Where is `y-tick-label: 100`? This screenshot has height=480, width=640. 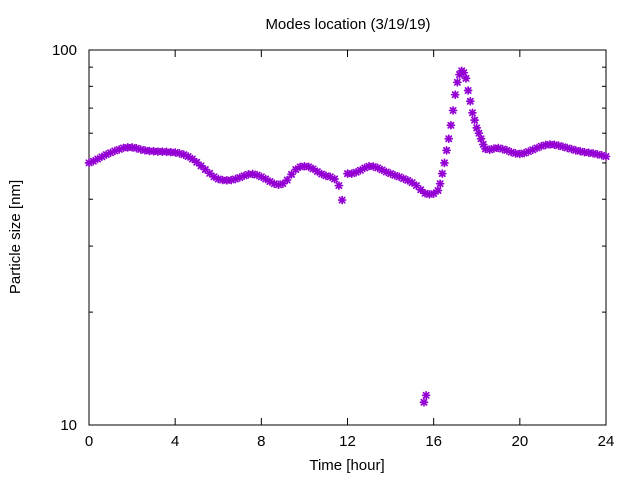
y-tick-label: 100 is located at coordinates (64, 50).